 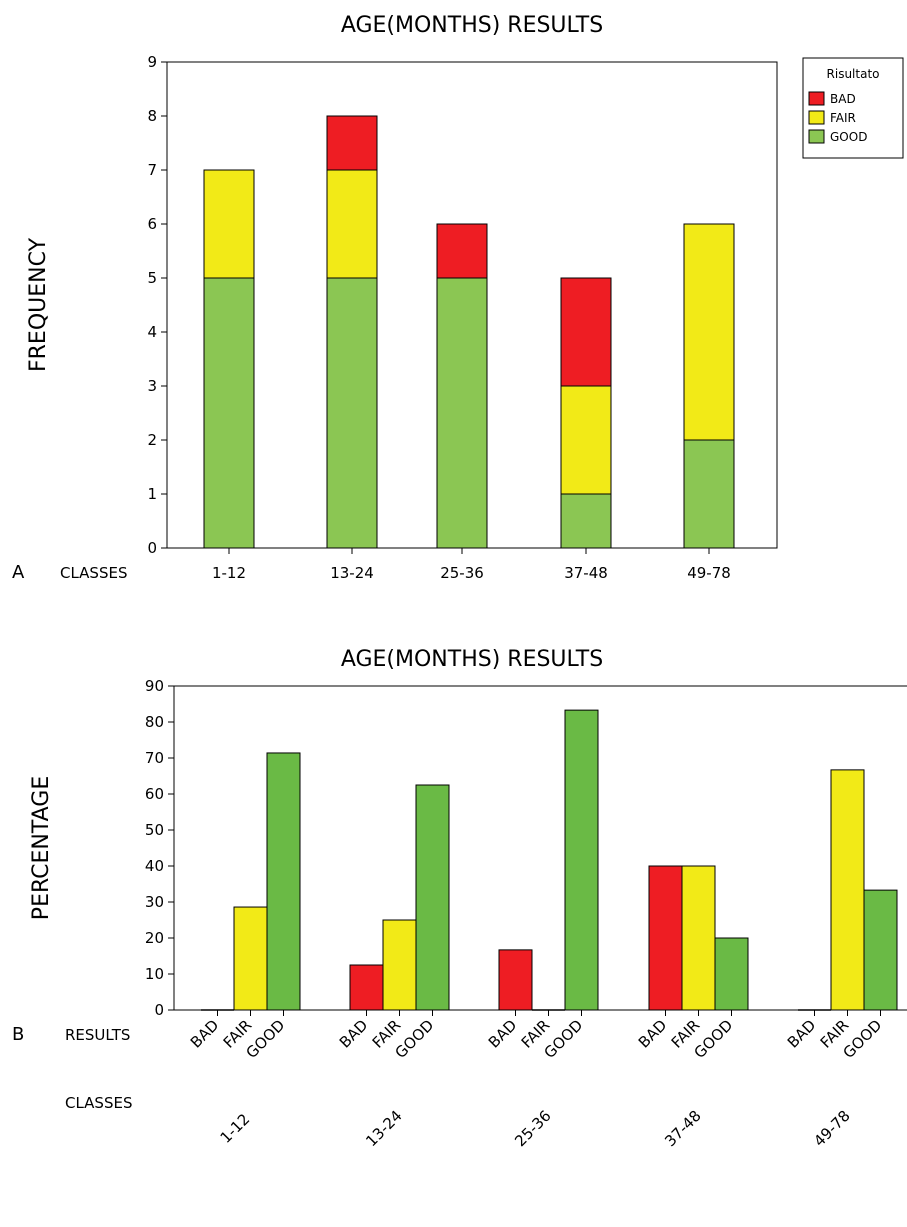 I want to click on chart-a-category-label: 37-48, so click(x=586, y=573).